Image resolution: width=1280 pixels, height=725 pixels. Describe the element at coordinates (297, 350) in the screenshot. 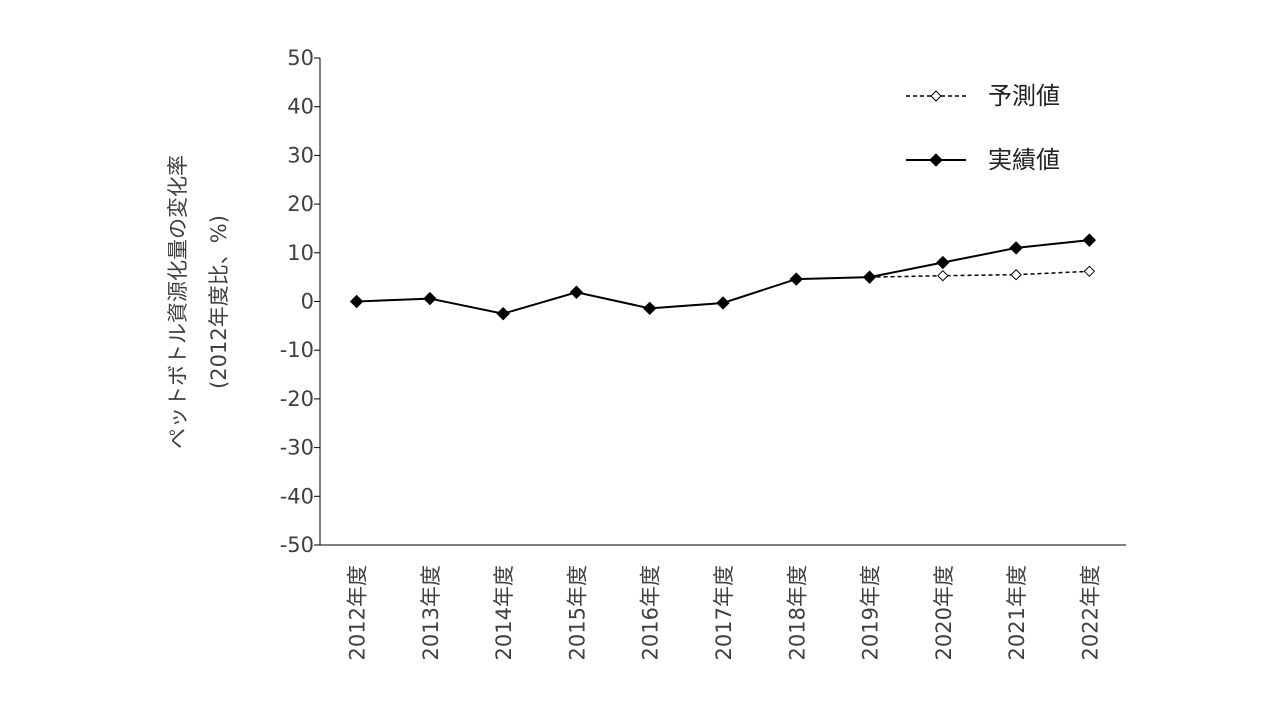

I see `y-tick-label: -10` at that location.